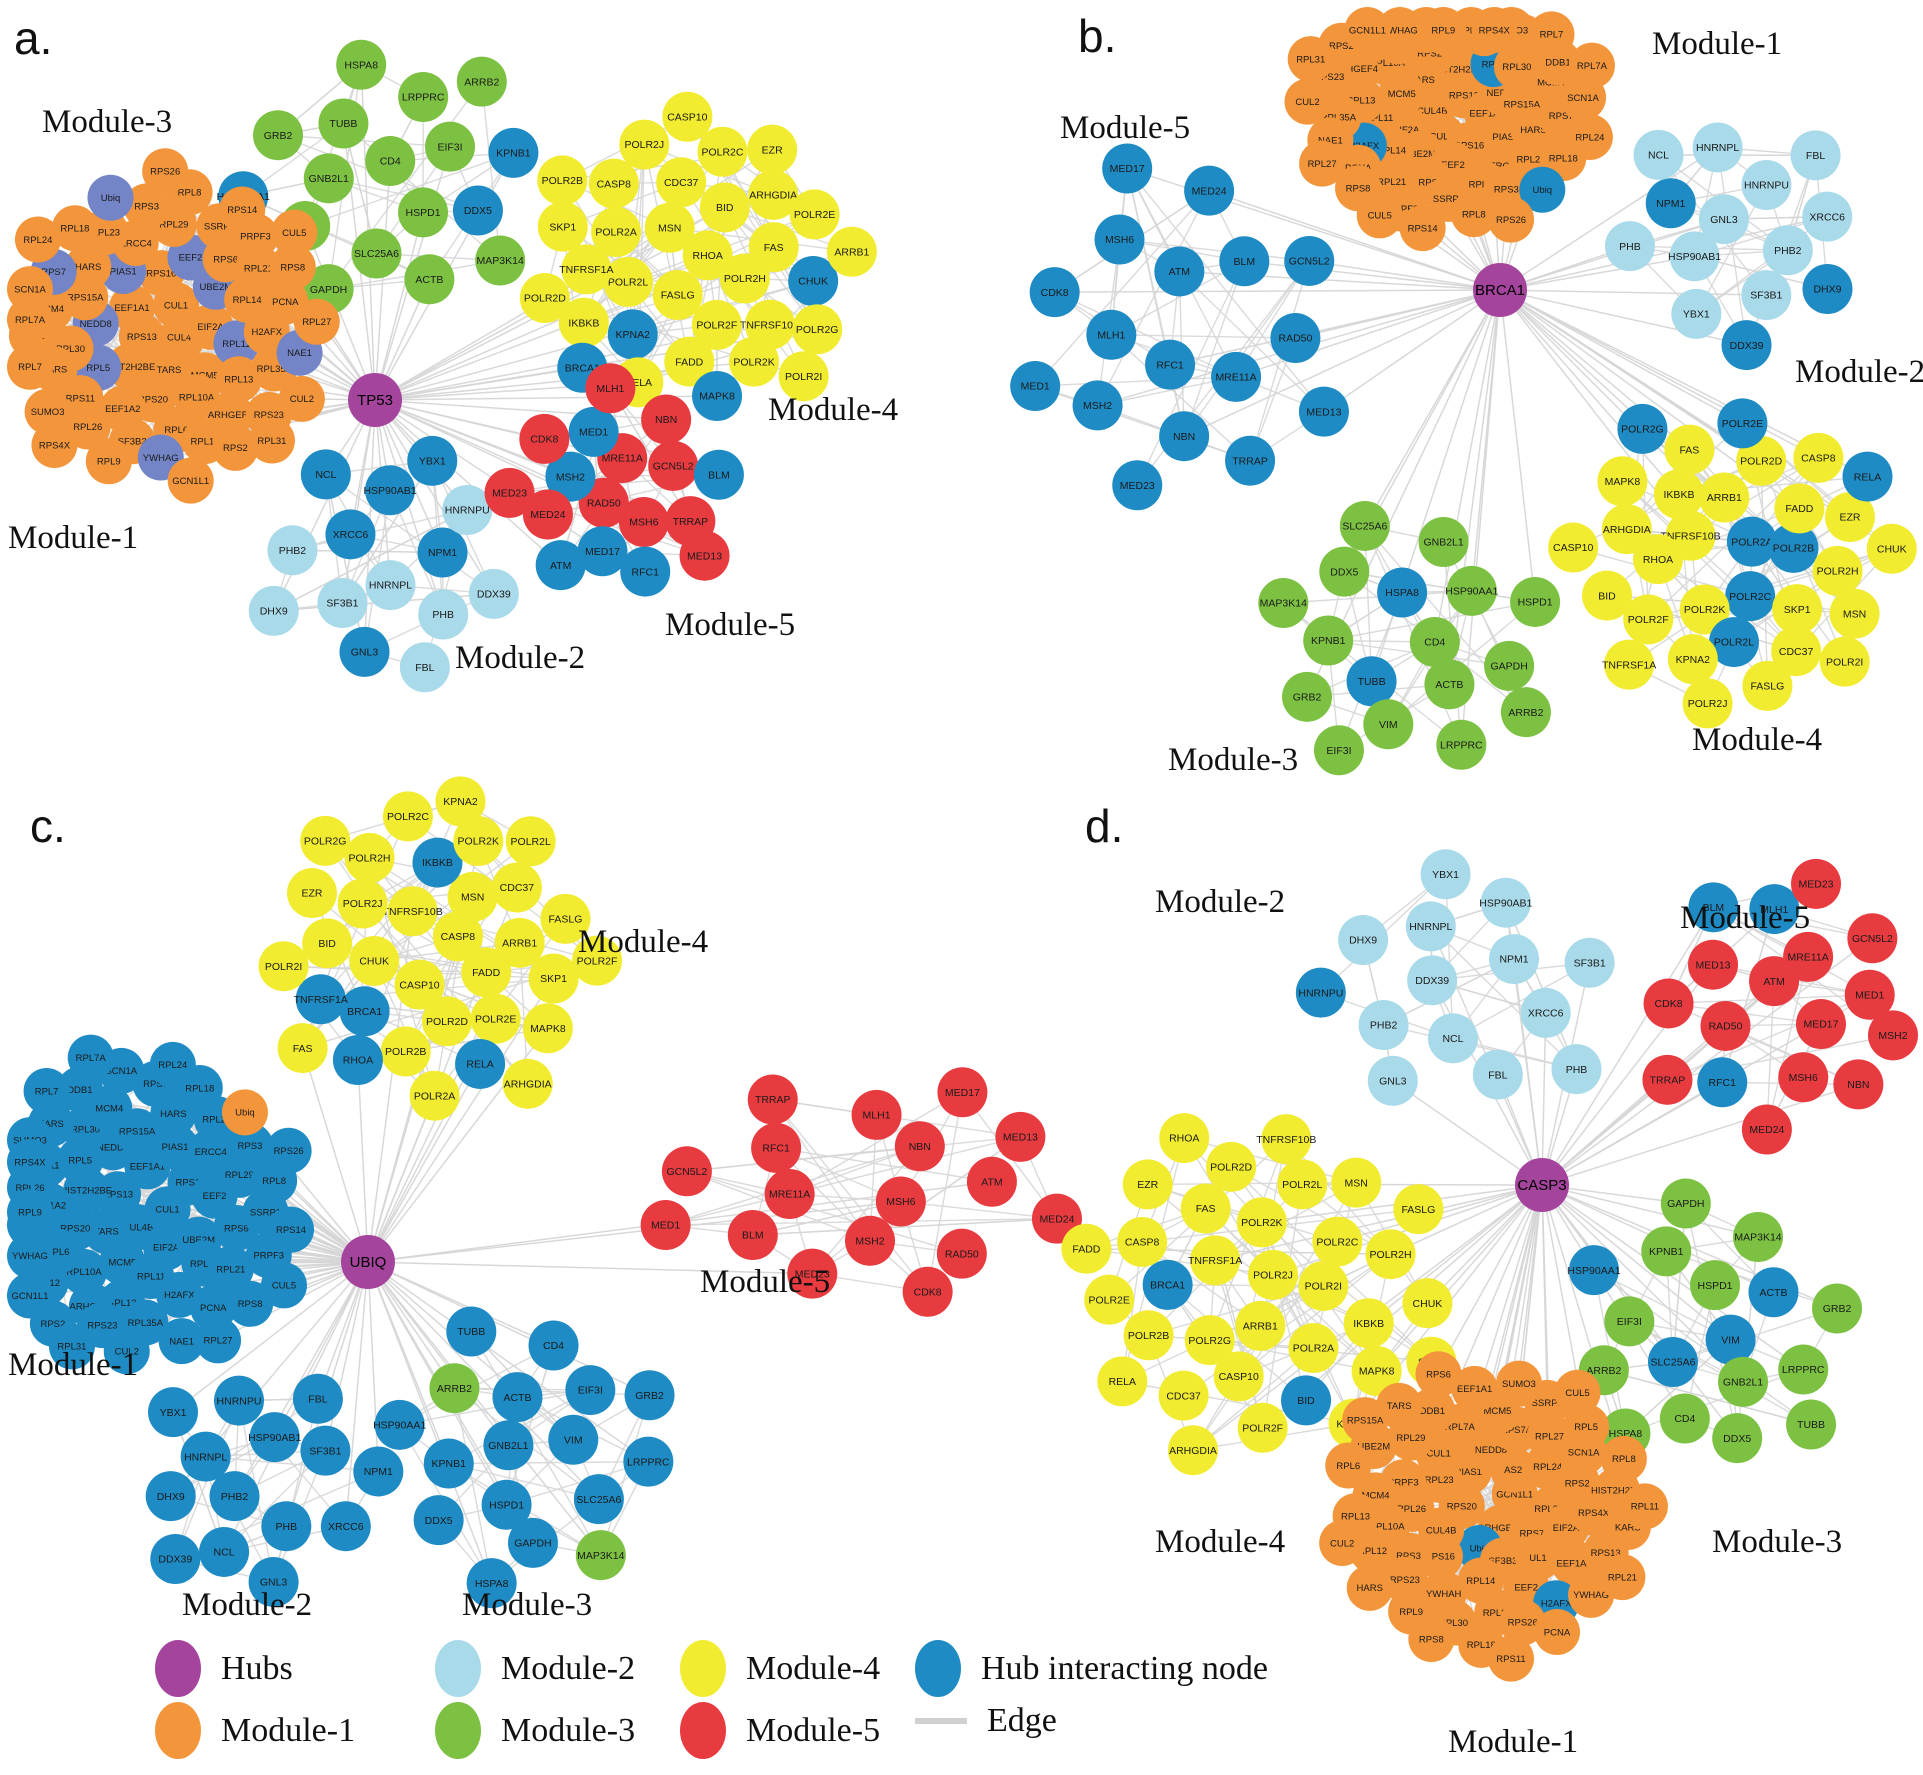 This screenshot has height=1775, width=1923. I want to click on node-label: CASP8, so click(1142, 1243).